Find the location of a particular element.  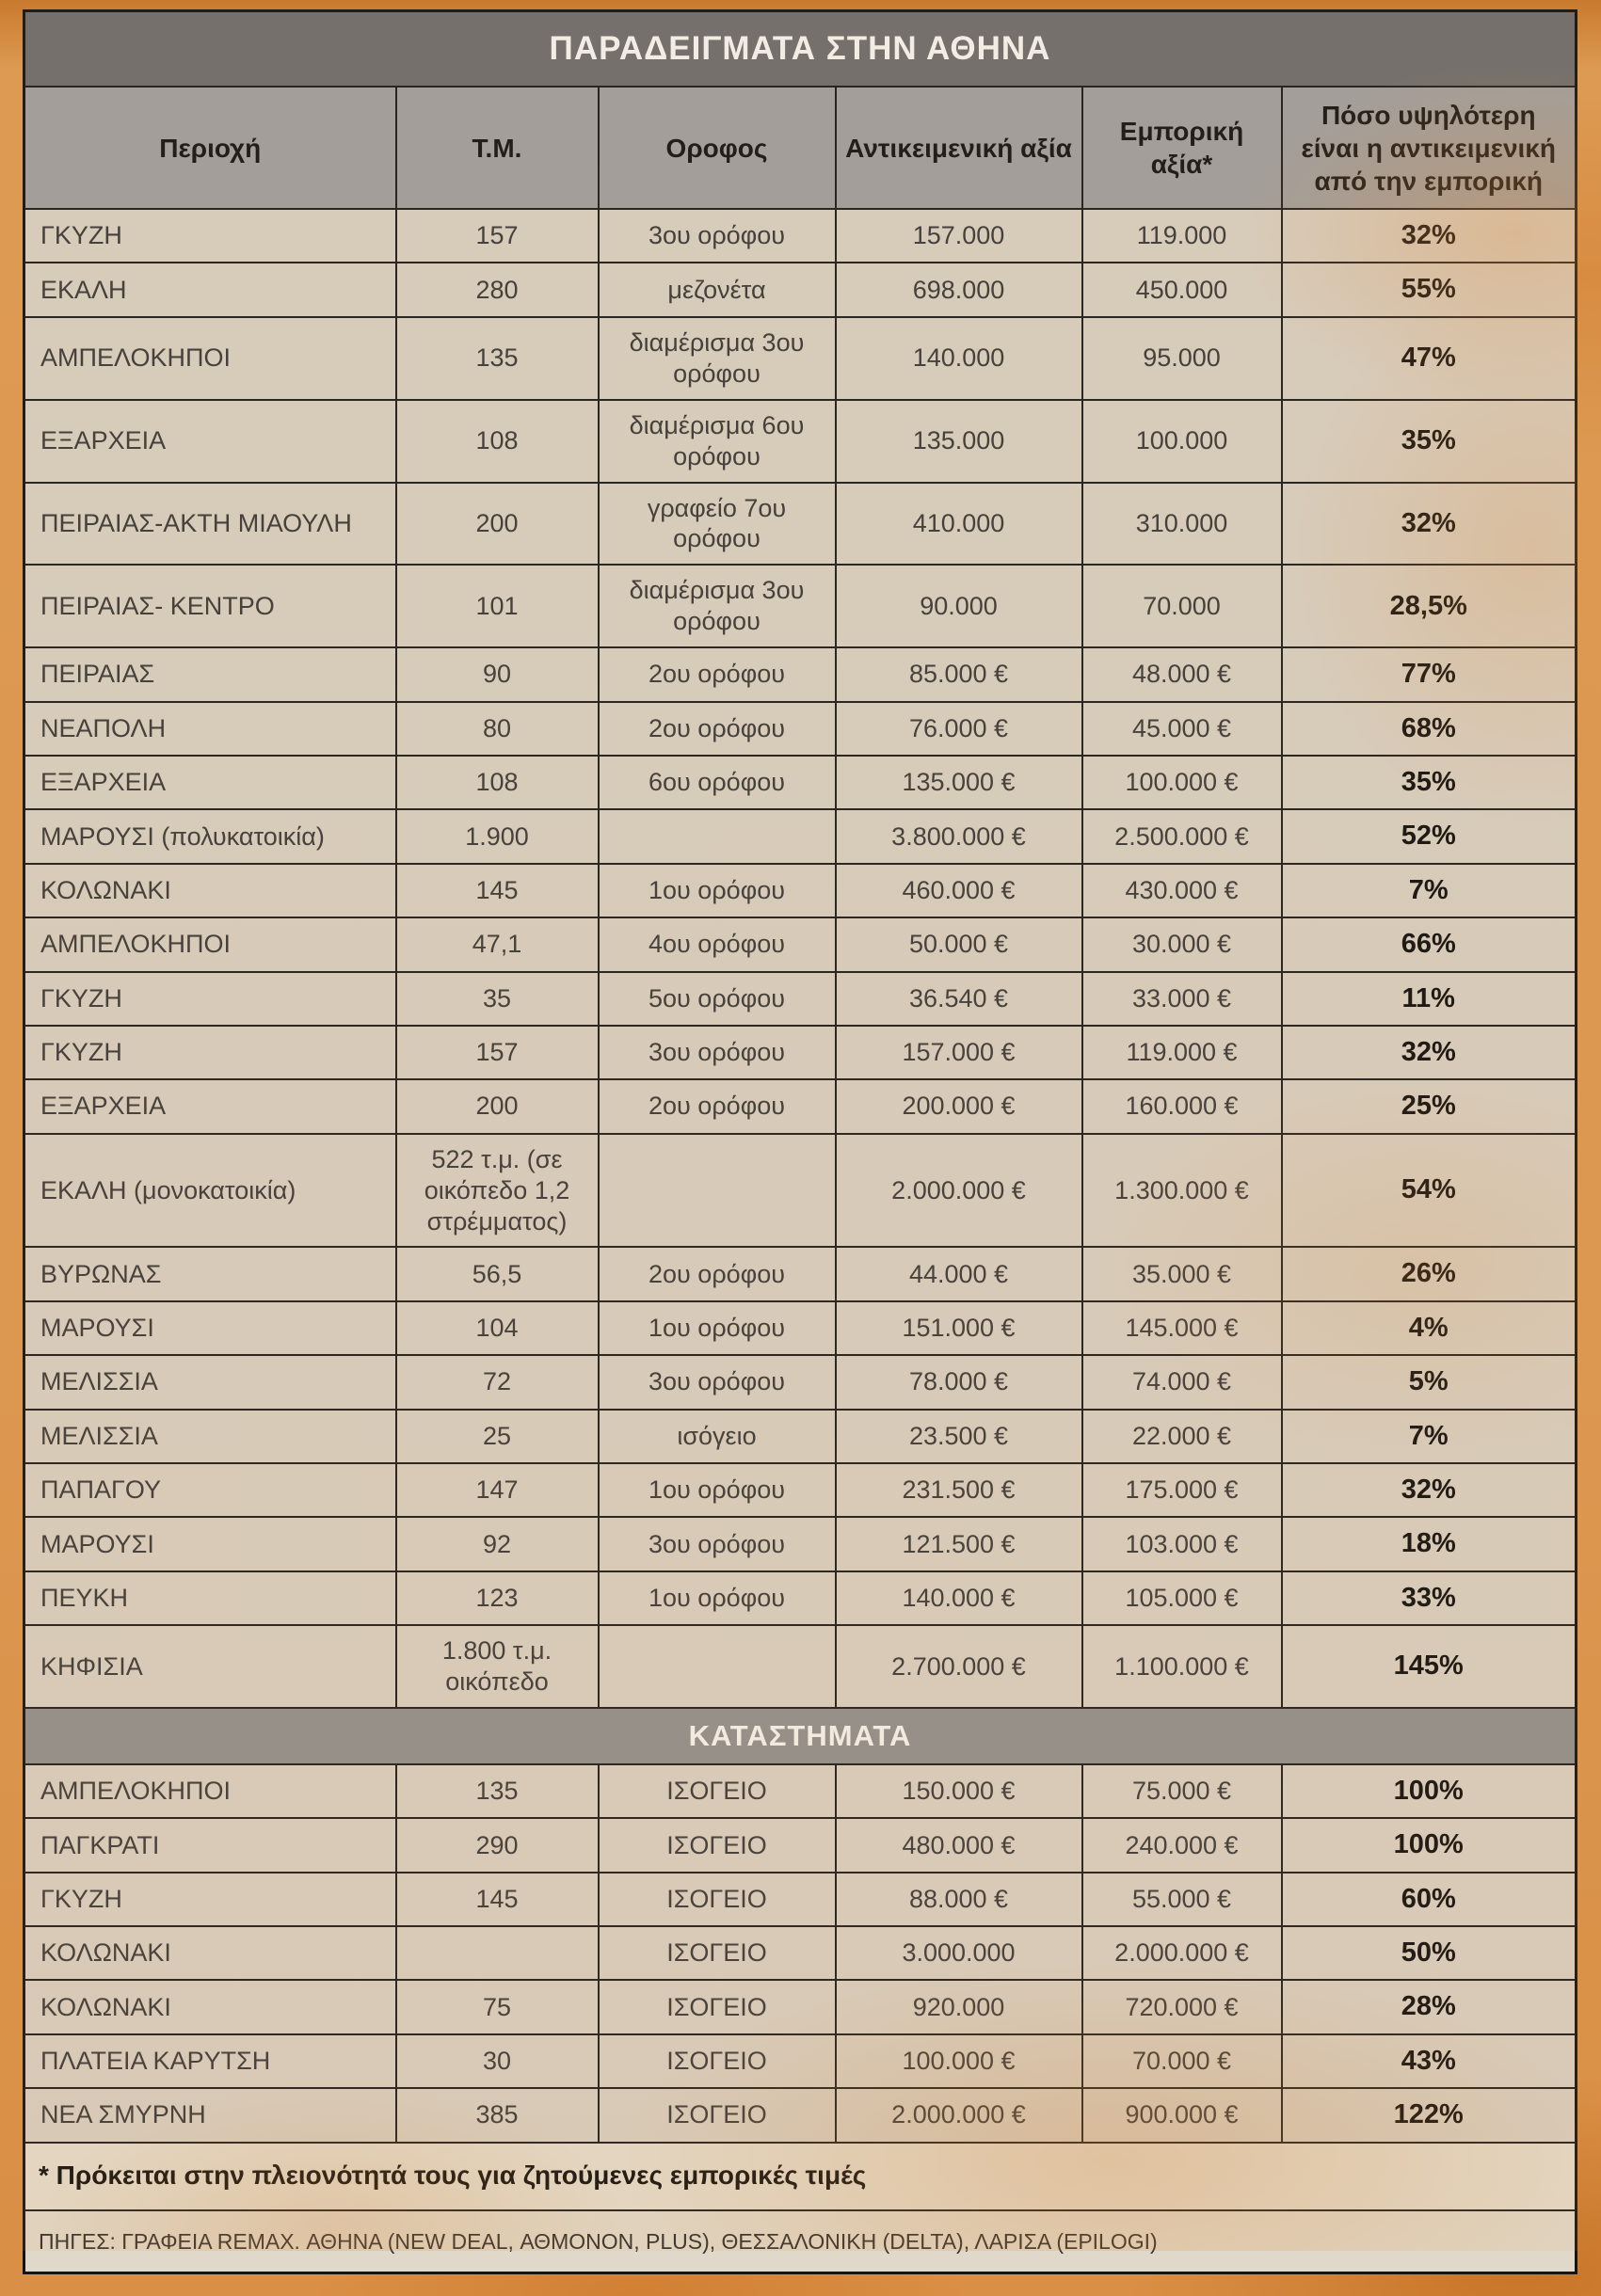

commercial-value-cell: 103.000 € is located at coordinates (1182, 1544).